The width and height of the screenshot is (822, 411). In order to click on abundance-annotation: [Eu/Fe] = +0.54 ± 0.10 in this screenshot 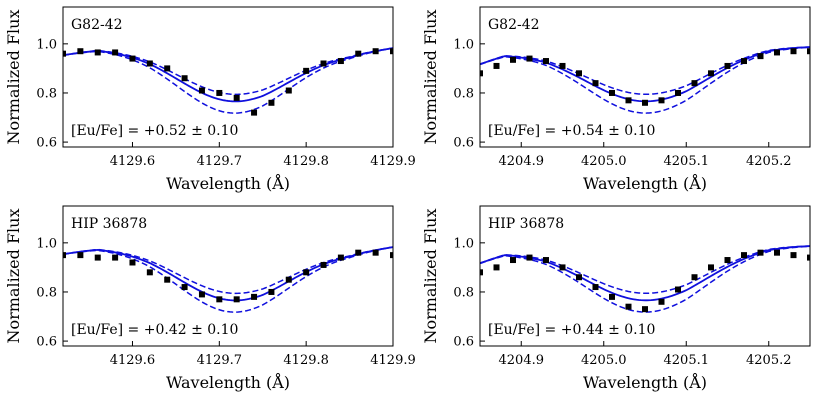, I will do `click(571, 131)`.